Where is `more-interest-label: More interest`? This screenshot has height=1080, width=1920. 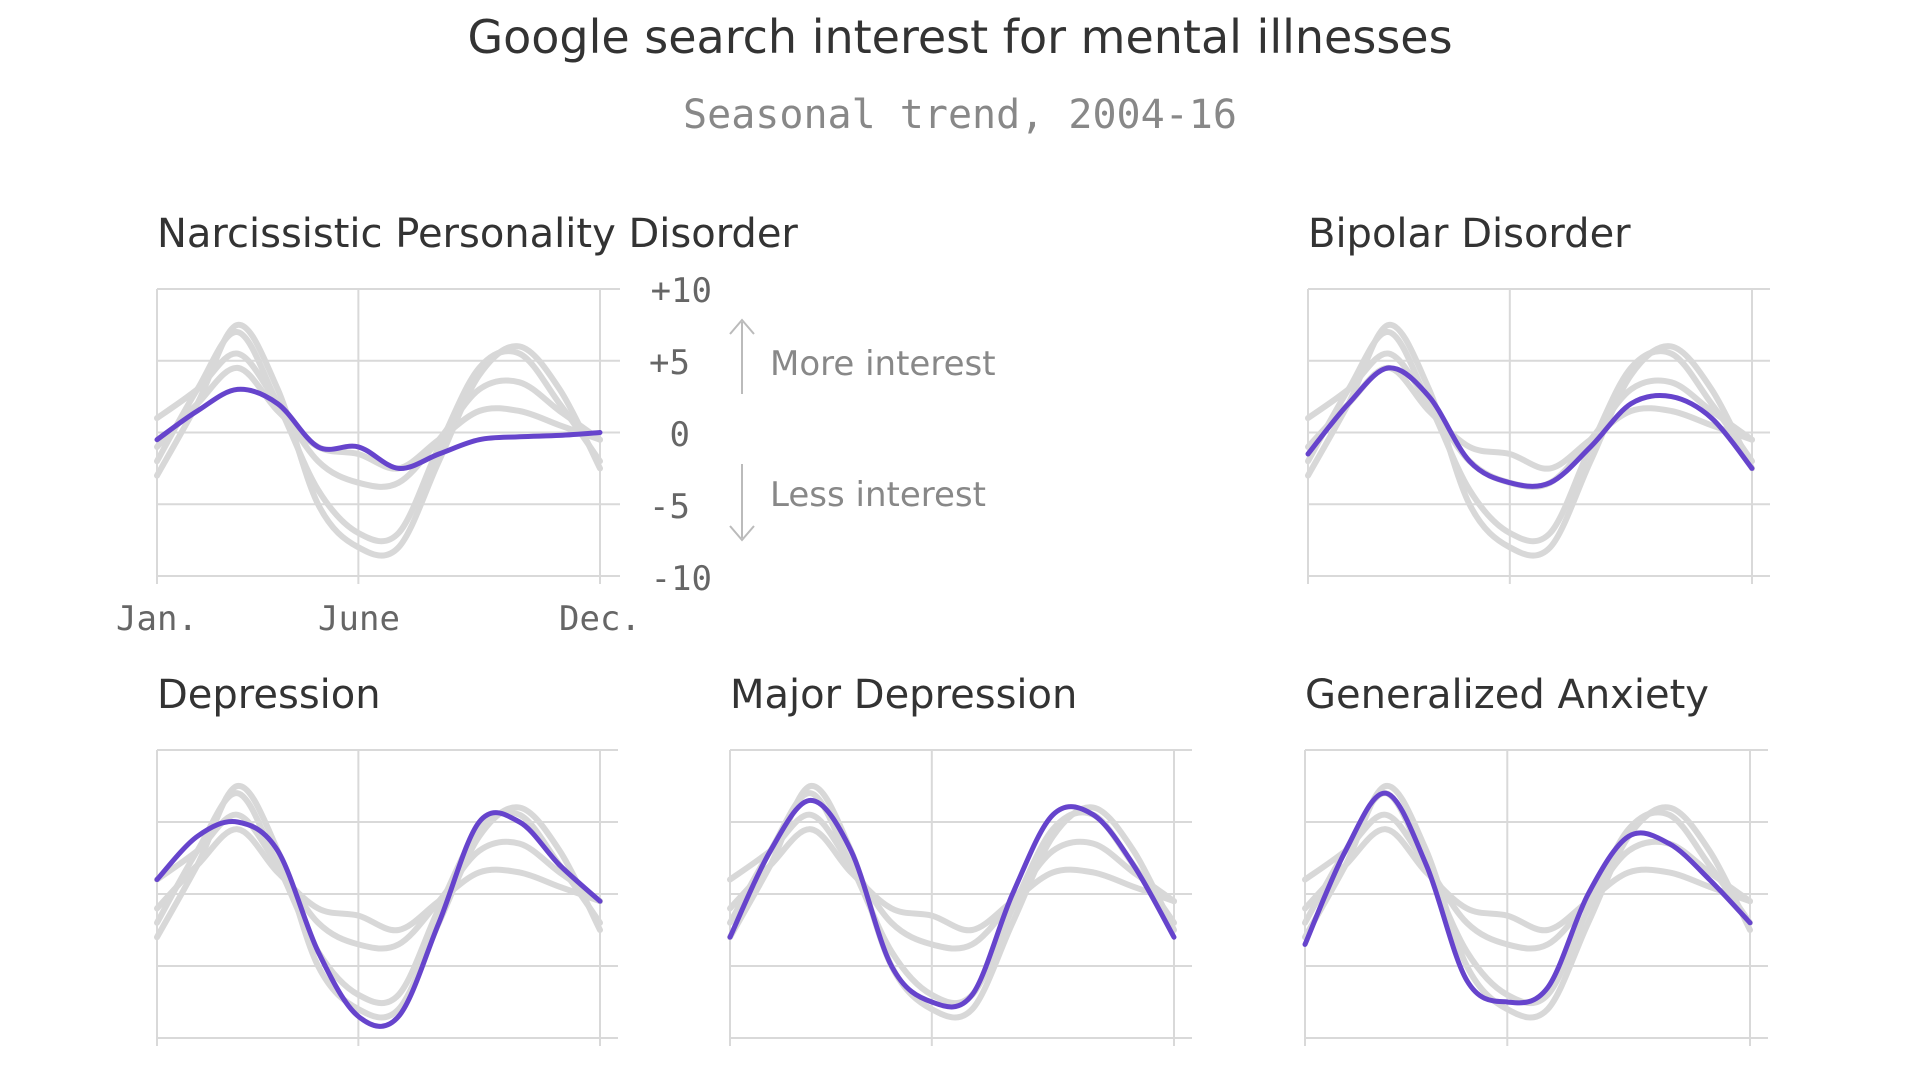 more-interest-label: More interest is located at coordinates (883, 364).